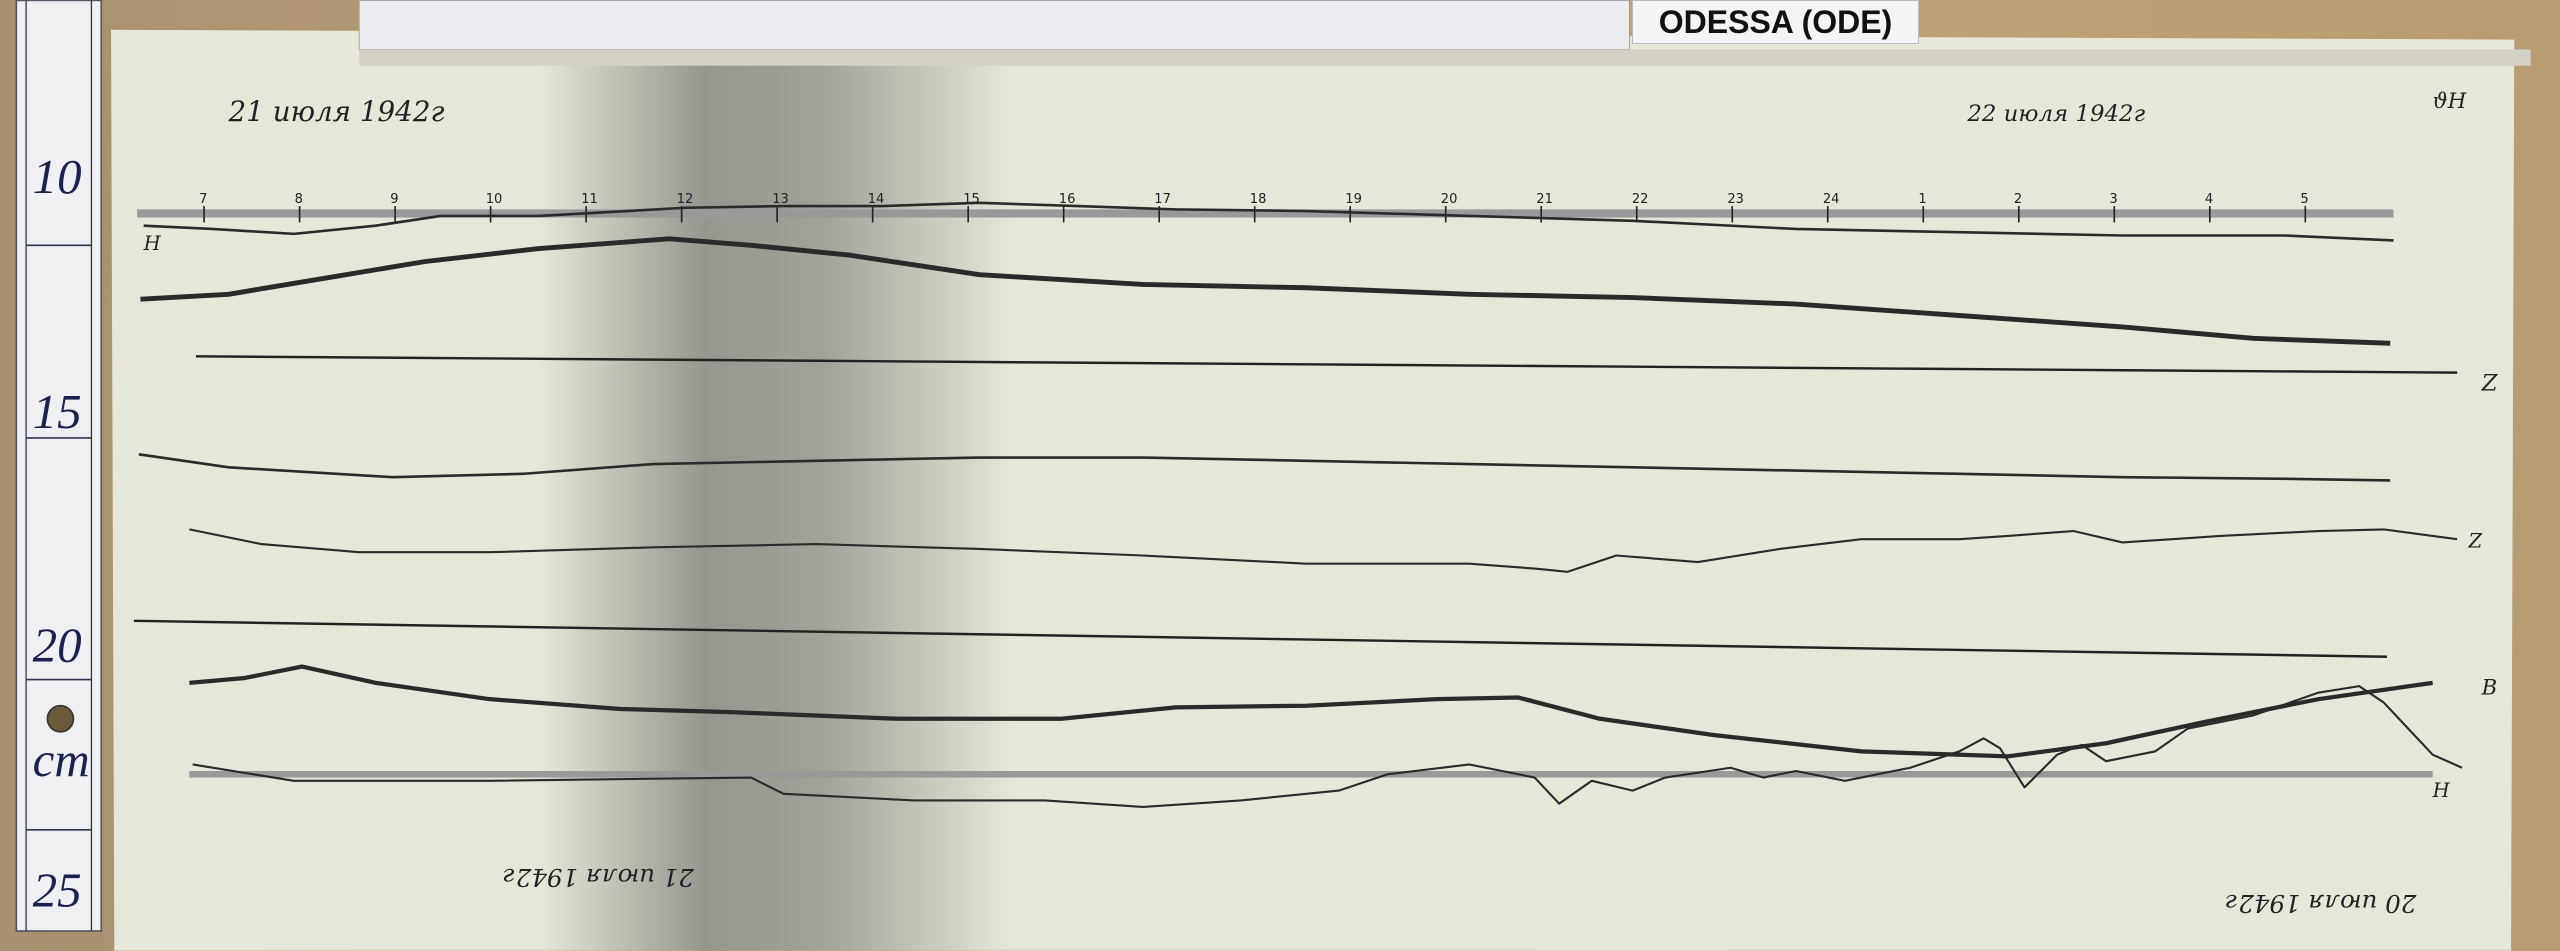 Image resolution: width=2560 pixels, height=951 pixels. I want to click on cover-sheet, so click(994, 25).